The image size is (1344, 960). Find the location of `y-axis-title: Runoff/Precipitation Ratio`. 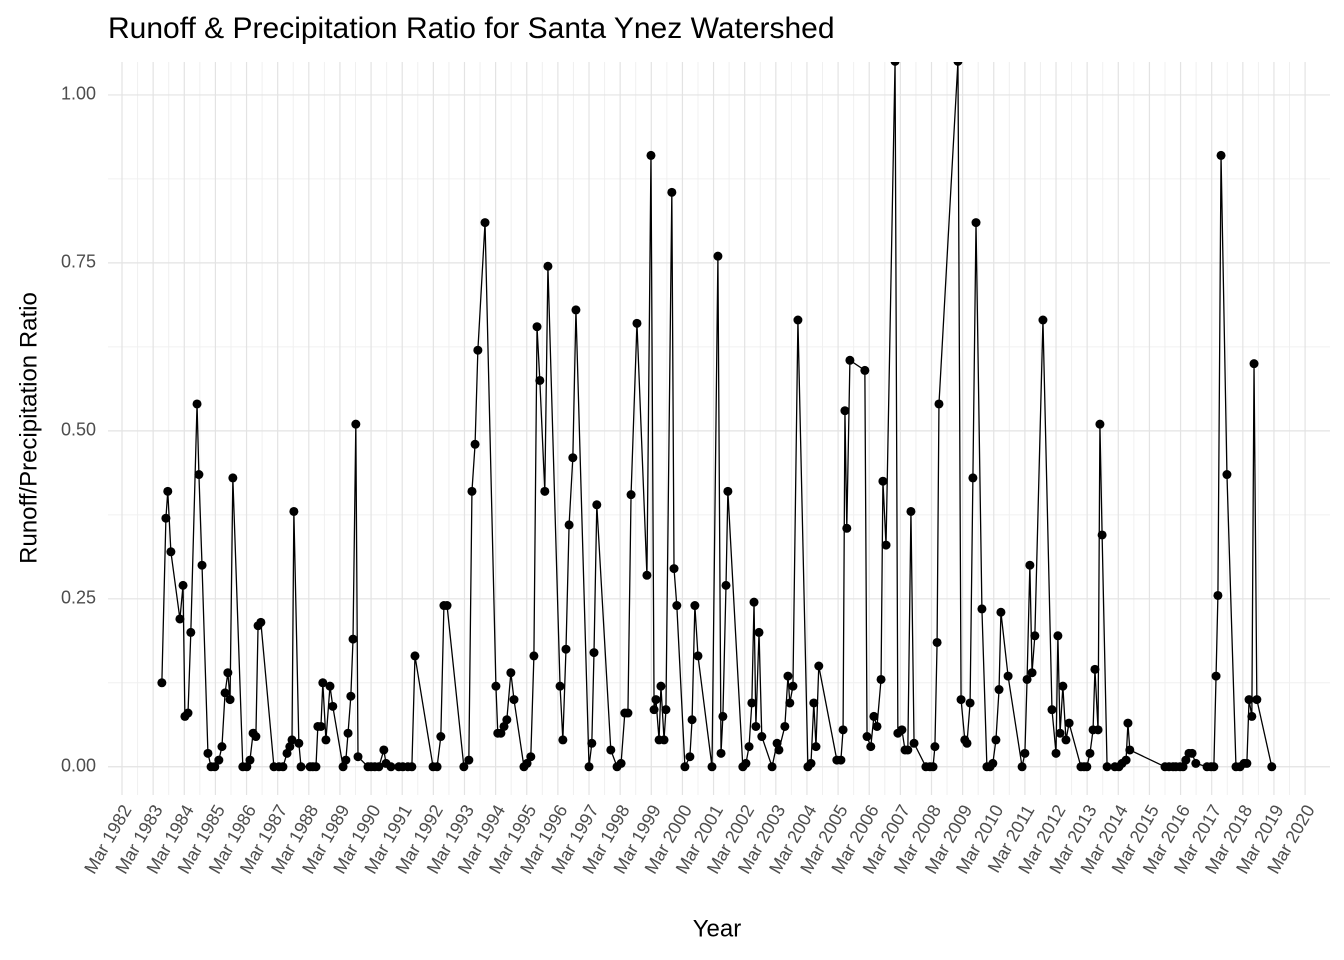

y-axis-title: Runoff/Precipitation Ratio is located at coordinates (28, 428).